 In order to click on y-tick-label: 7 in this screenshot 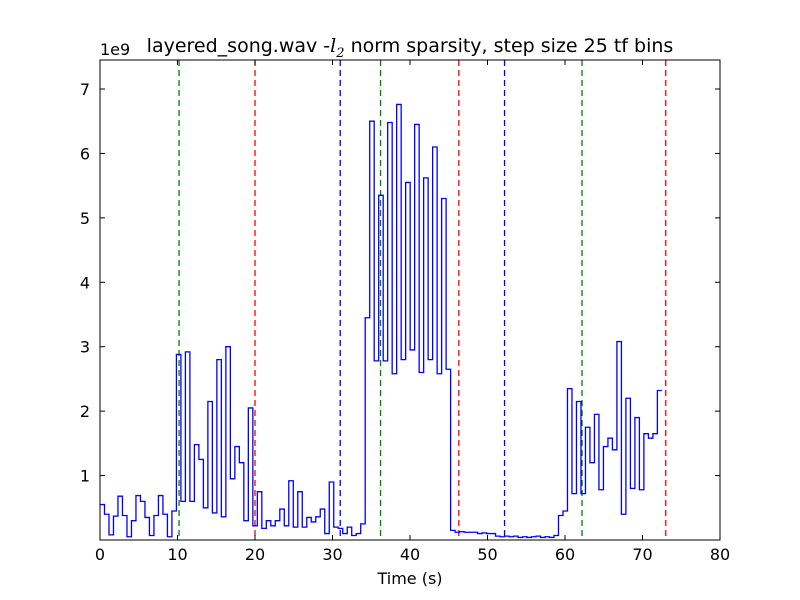, I will do `click(85, 89)`.